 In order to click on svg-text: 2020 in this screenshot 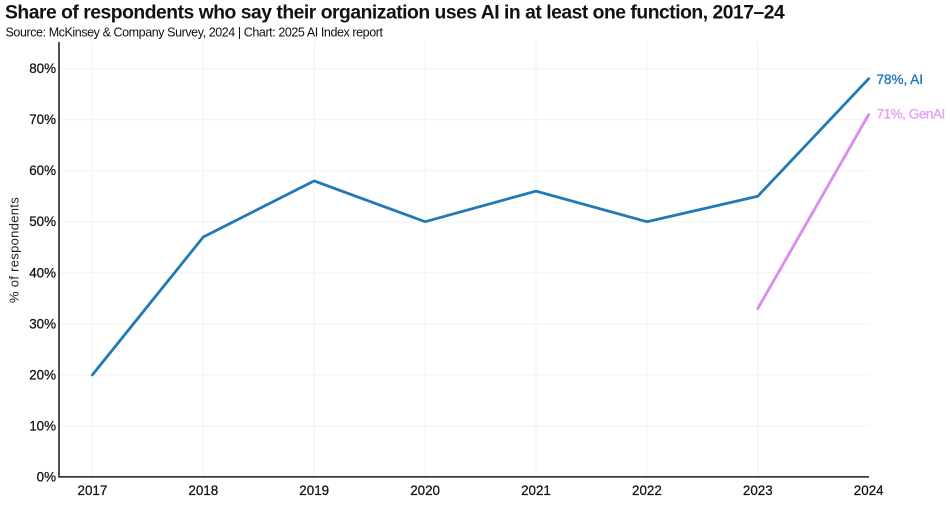, I will do `click(425, 490)`.